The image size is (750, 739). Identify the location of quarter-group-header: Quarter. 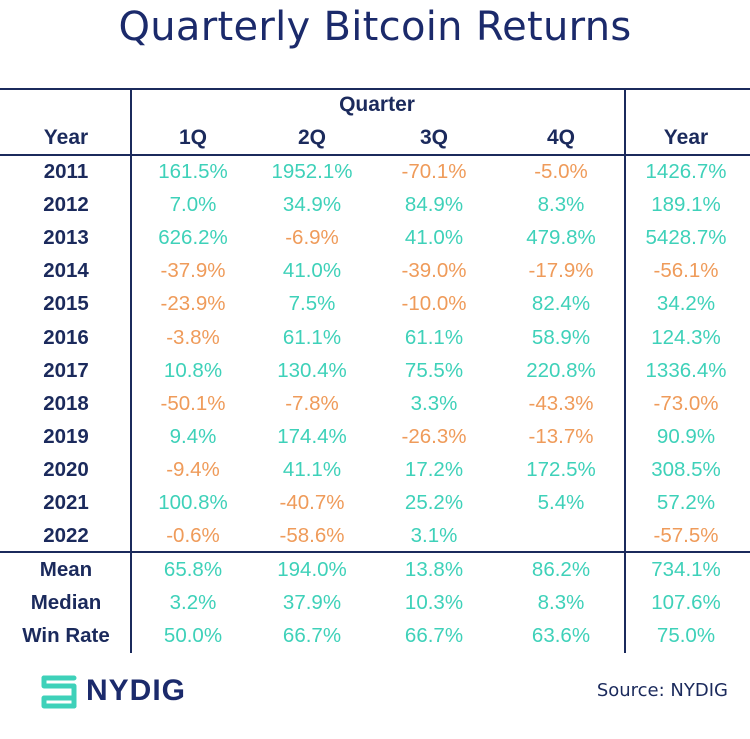
(377, 104).